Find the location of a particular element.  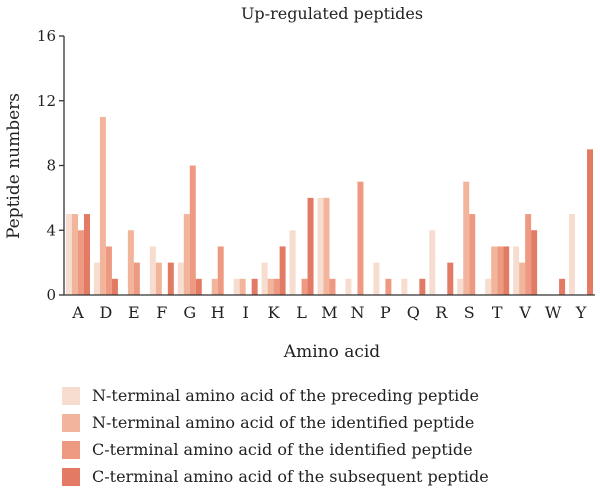

x-tick-label-q: Q is located at coordinates (413, 312).